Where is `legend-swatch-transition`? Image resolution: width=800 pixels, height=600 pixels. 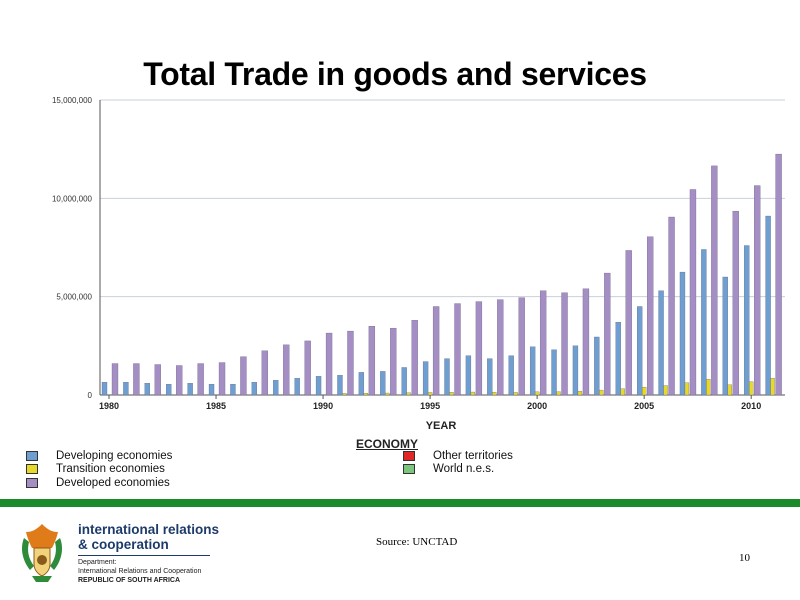
legend-swatch-transition is located at coordinates (32, 468).